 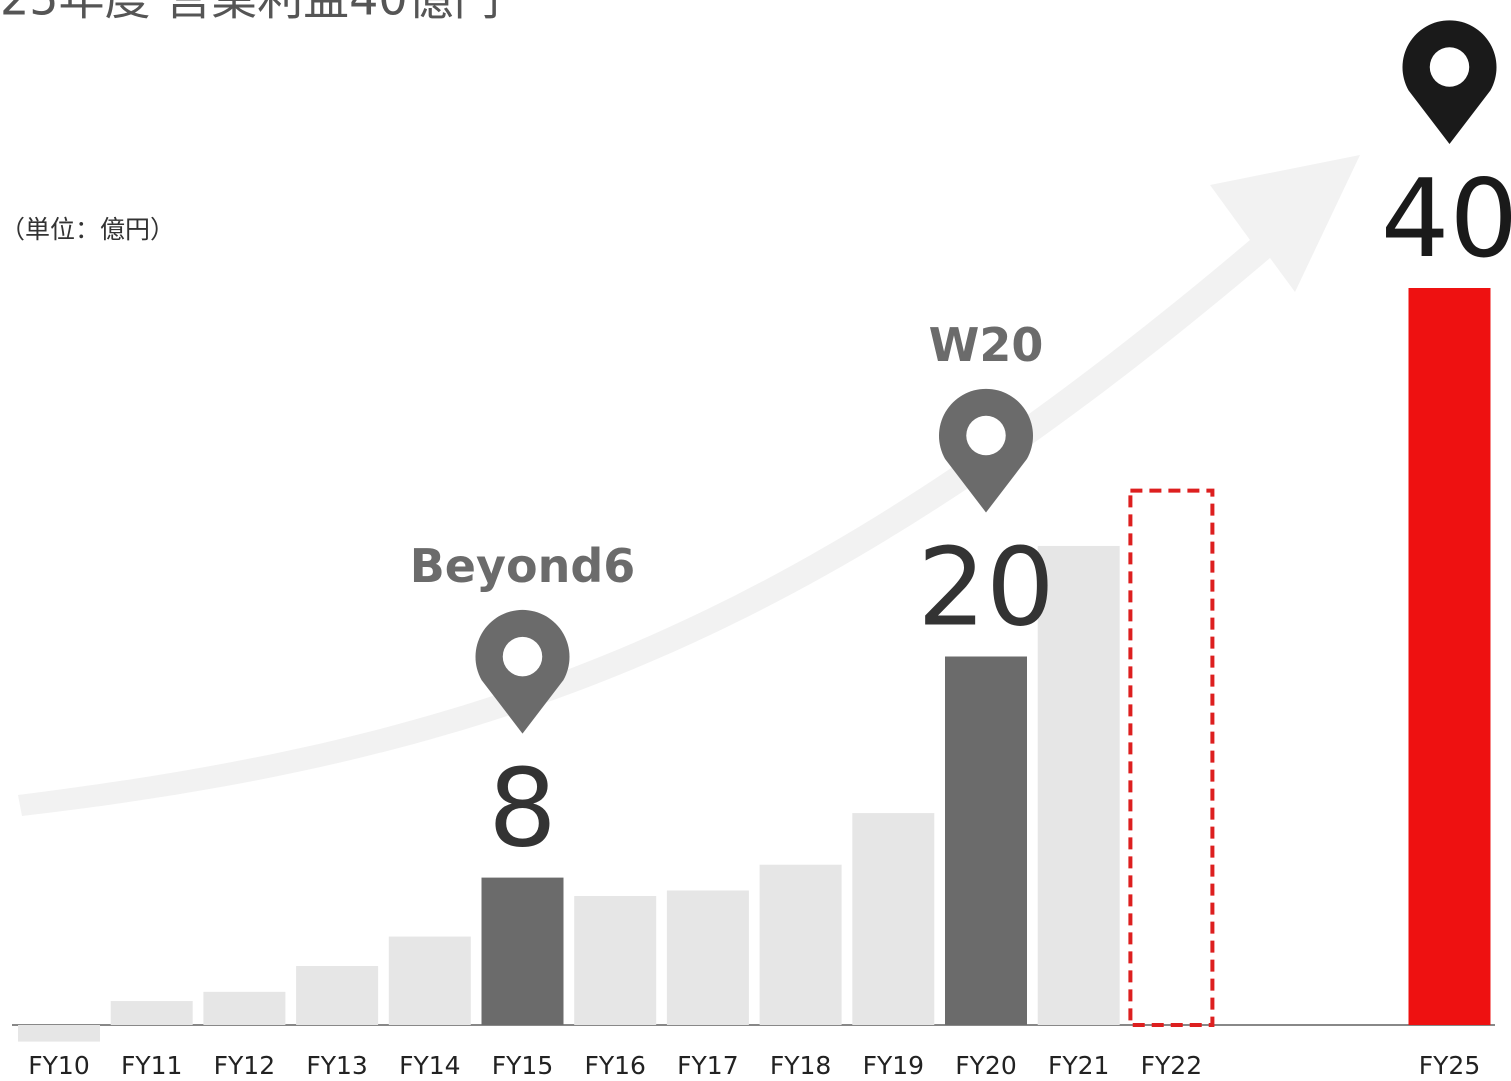 What do you see at coordinates (1078, 1065) in the screenshot?
I see `x-tick-label: FY21` at bounding box center [1078, 1065].